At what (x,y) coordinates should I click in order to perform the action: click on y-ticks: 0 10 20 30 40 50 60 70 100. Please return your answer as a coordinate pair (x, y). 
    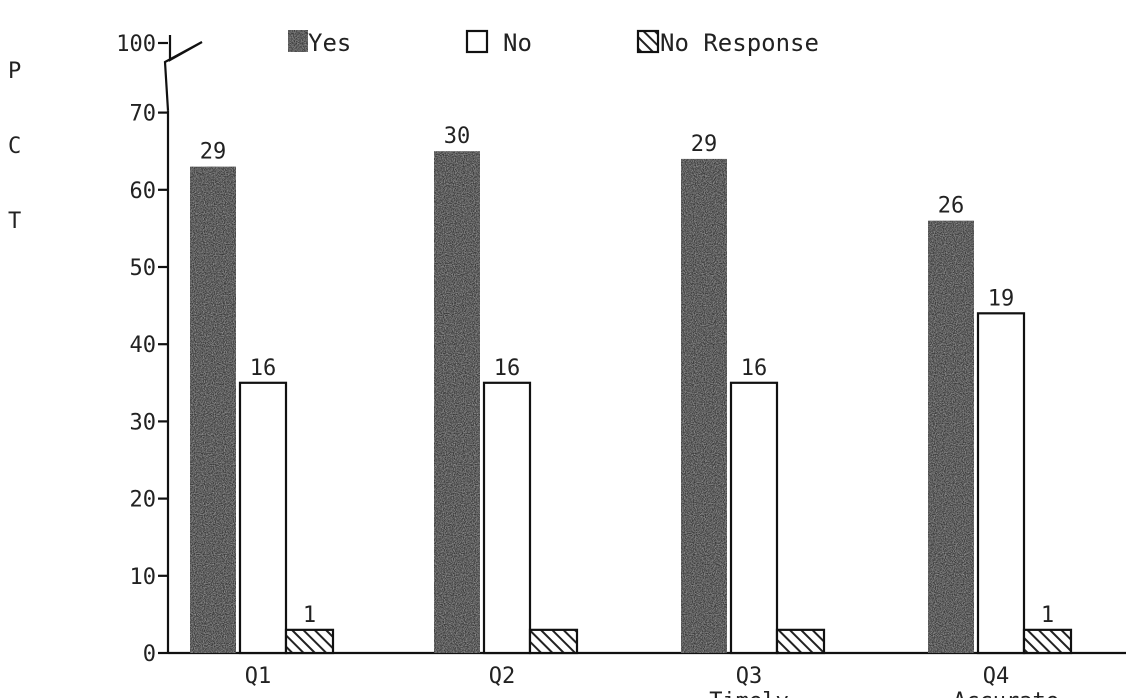
    Looking at the image, I should click on (142, 349).